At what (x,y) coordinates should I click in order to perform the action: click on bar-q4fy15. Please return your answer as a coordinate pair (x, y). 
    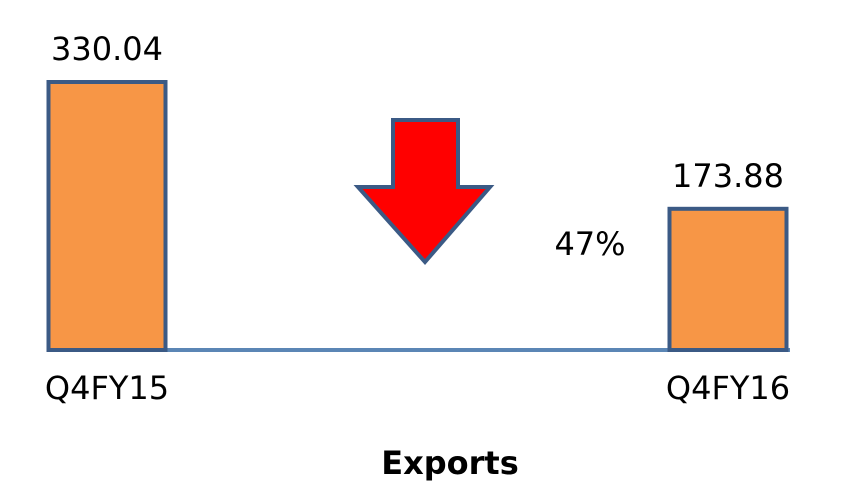
    Looking at the image, I should click on (107, 216).